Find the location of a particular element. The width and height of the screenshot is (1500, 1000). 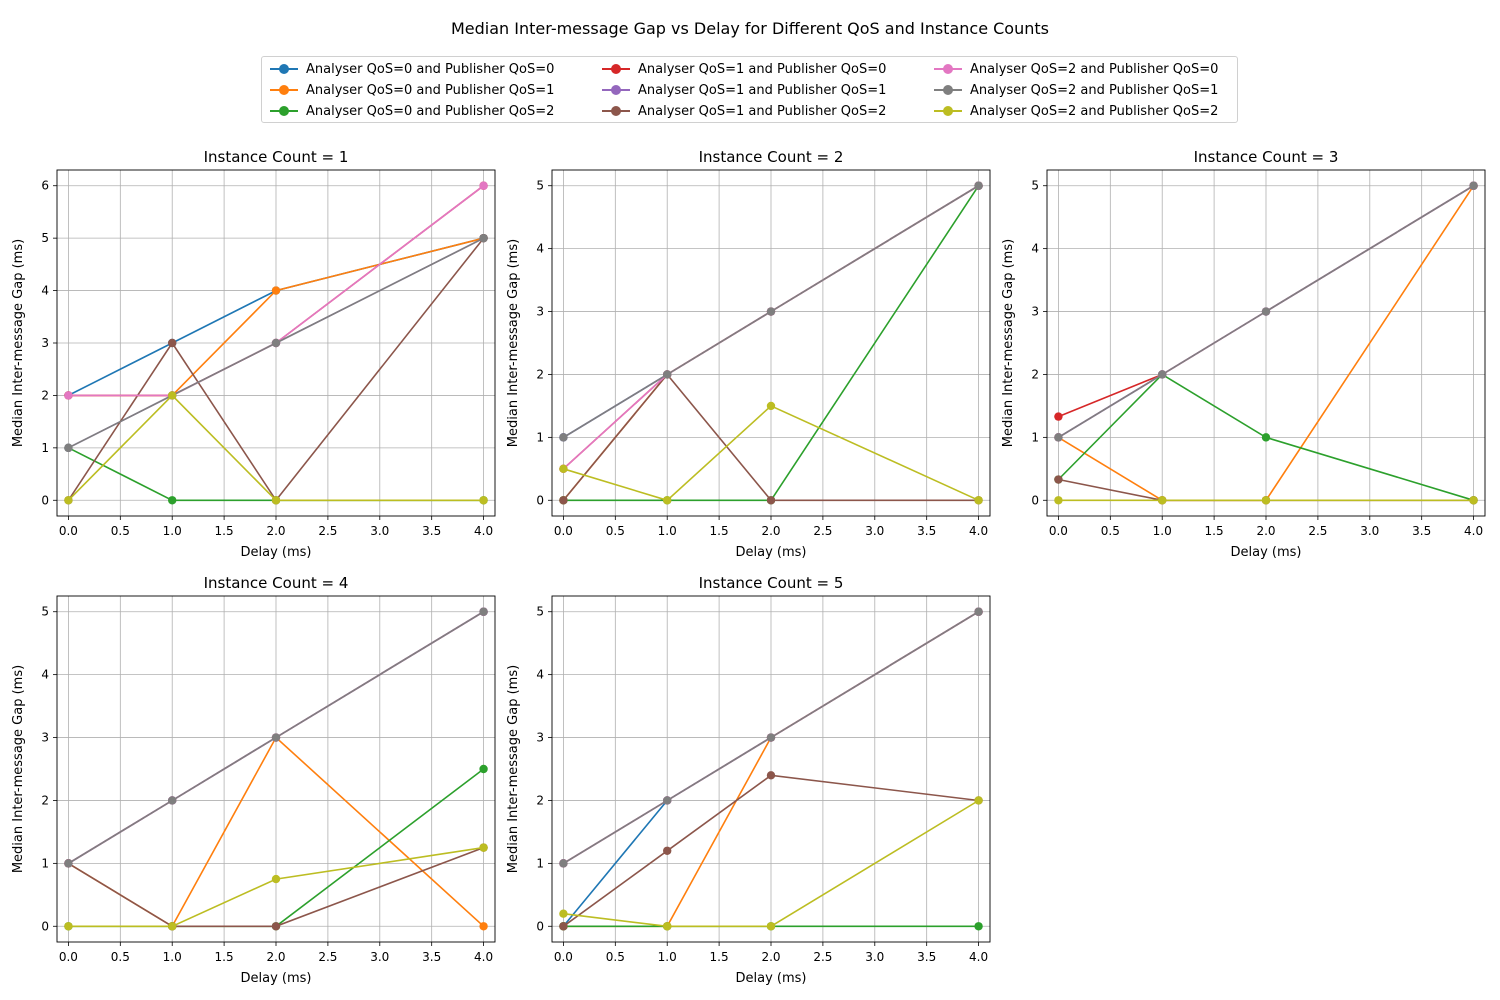

legend-label: Analyser QoS=2 and Publisher QoS=2 is located at coordinates (1094, 111).